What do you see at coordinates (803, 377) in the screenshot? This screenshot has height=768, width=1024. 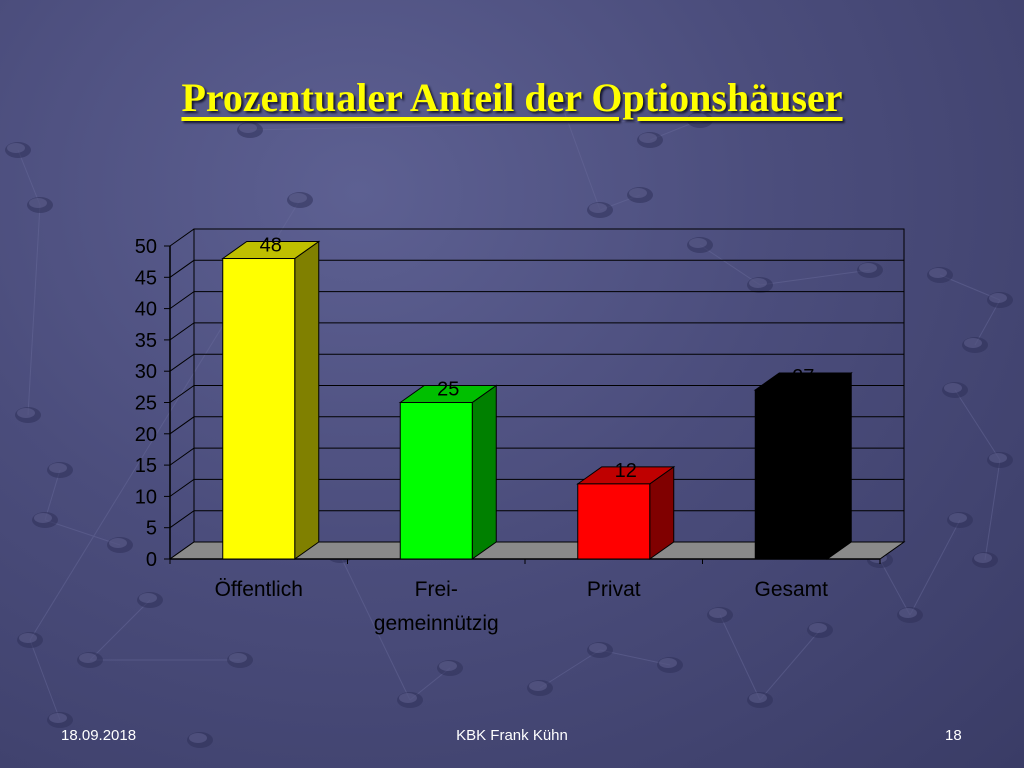 I see `data-label: 27` at bounding box center [803, 377].